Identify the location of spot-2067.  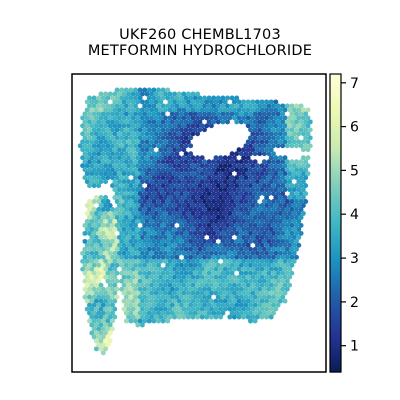
(280, 277).